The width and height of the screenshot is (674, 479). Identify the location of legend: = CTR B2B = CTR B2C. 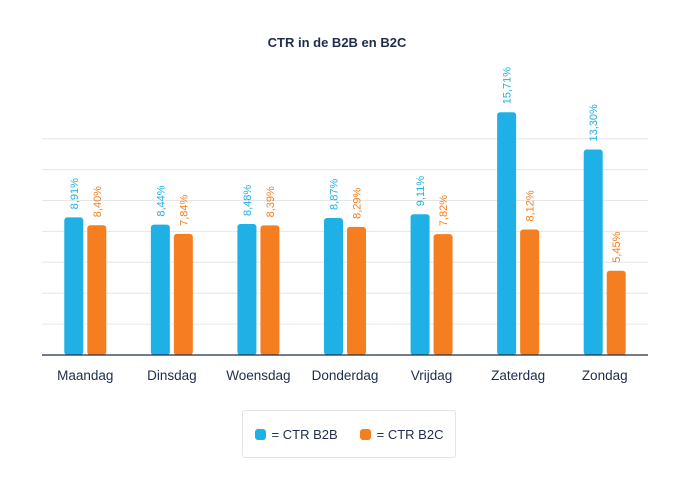
(349, 434).